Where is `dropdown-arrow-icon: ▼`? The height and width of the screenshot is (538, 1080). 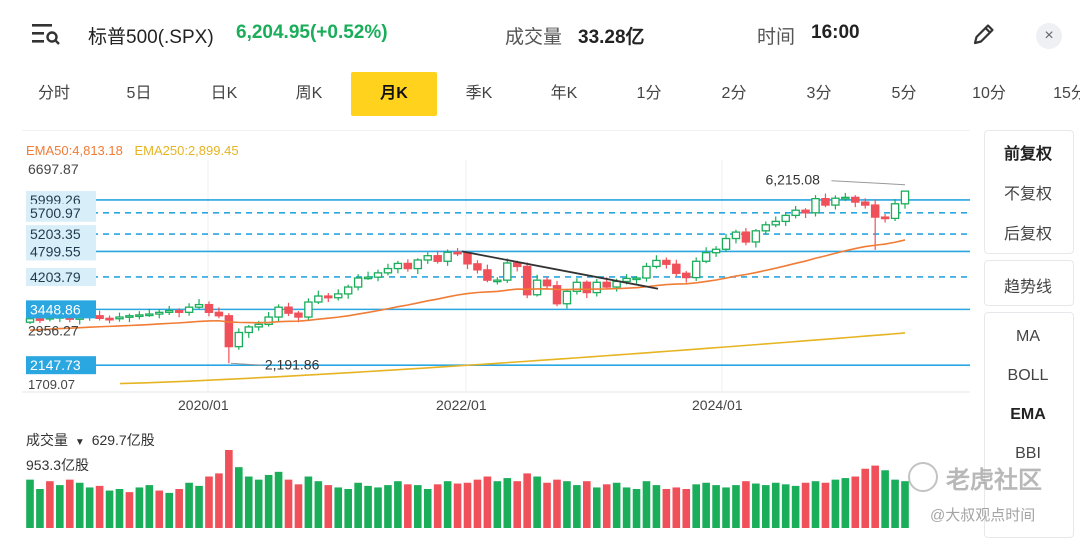 dropdown-arrow-icon: ▼ is located at coordinates (79, 442).